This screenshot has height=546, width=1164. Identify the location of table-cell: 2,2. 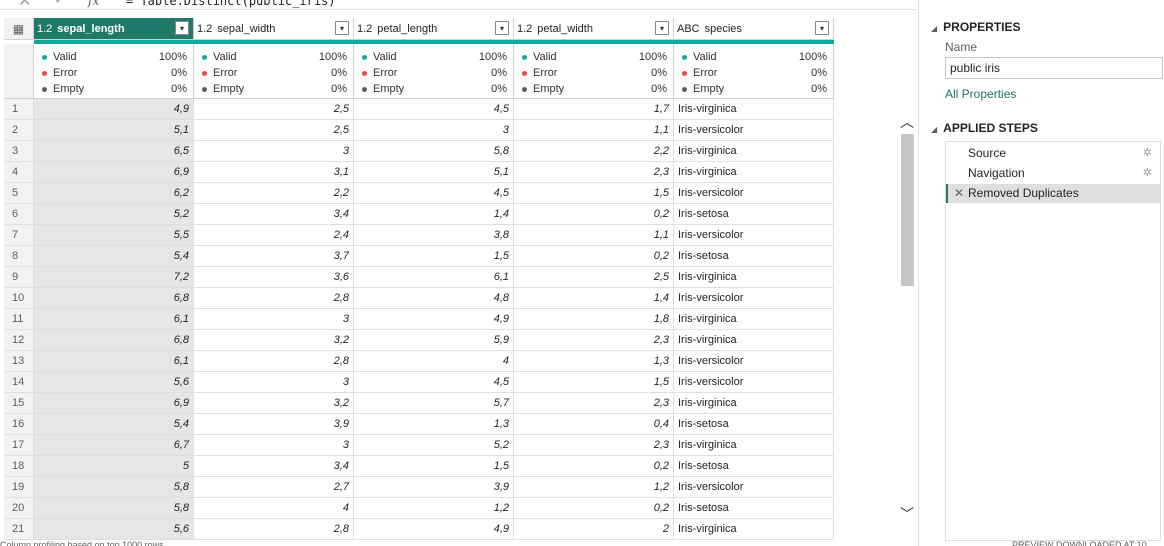
(594, 151).